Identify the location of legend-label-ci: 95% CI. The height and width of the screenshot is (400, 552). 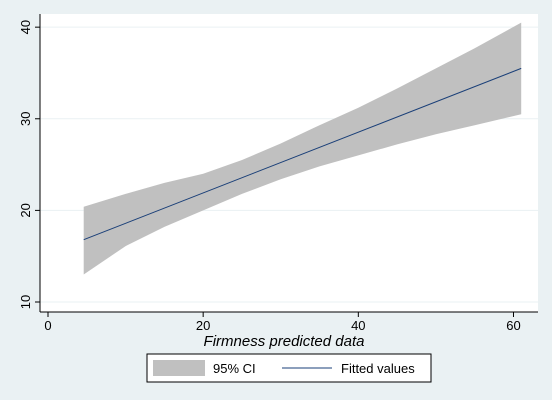
(234, 368).